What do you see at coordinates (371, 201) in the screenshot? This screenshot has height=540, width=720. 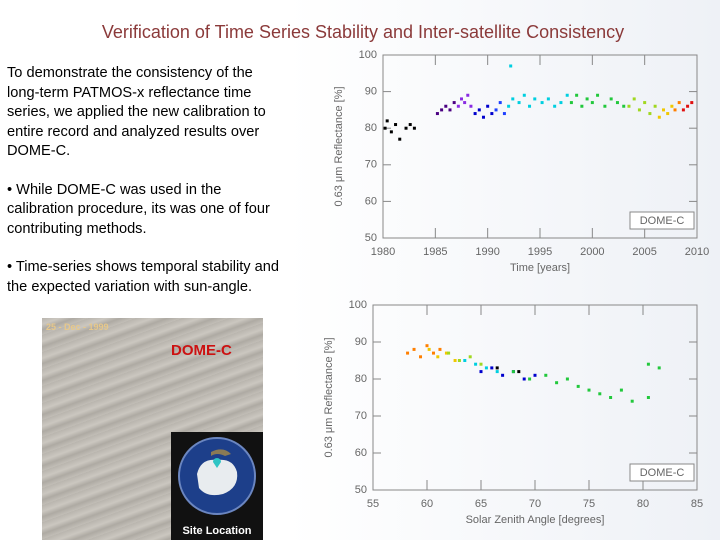 I see `y-tick-label: 60` at bounding box center [371, 201].